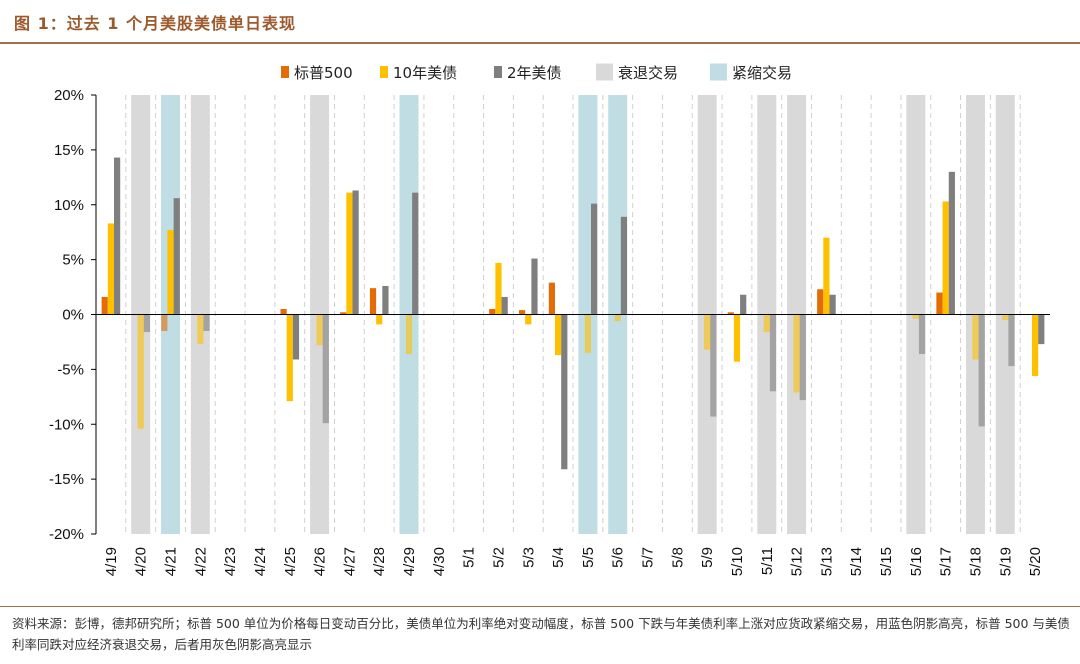 The image size is (1080, 664). I want to click on y-tick-label: 0%, so click(73, 315).